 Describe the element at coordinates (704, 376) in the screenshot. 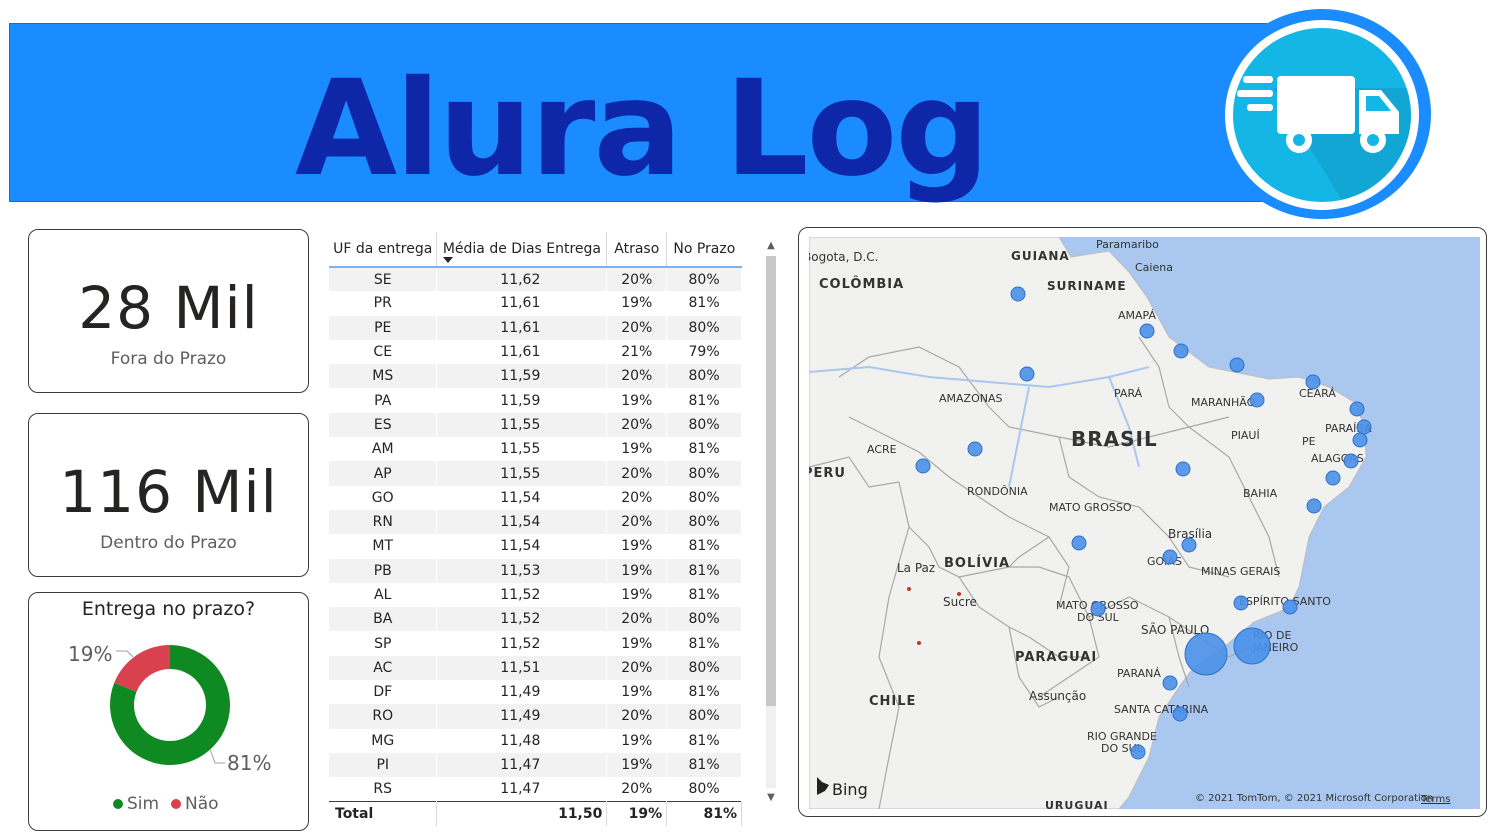

I see `cell-on-time: 80%` at that location.